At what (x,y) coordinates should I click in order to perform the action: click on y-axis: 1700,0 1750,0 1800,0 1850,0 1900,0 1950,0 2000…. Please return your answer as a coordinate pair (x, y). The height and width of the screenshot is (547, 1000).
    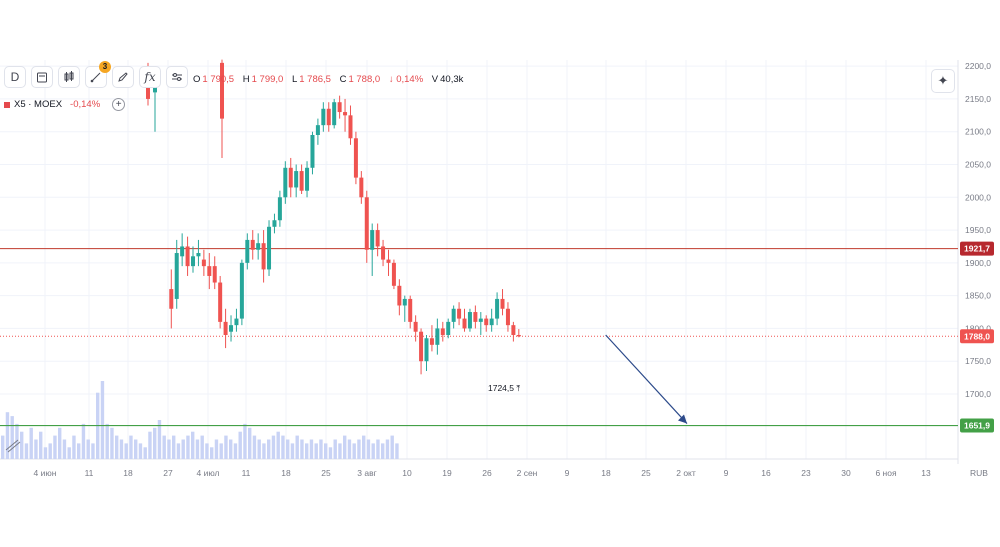
    Looking at the image, I should click on (978, 269).